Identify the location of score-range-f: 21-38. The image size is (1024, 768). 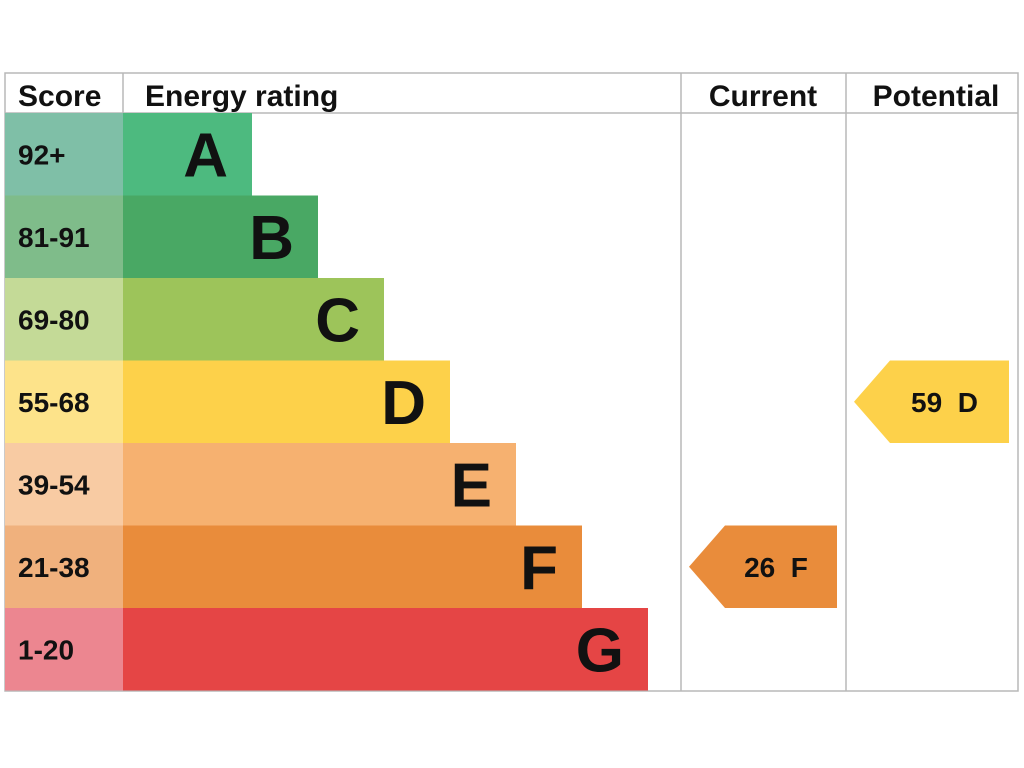
(54, 567).